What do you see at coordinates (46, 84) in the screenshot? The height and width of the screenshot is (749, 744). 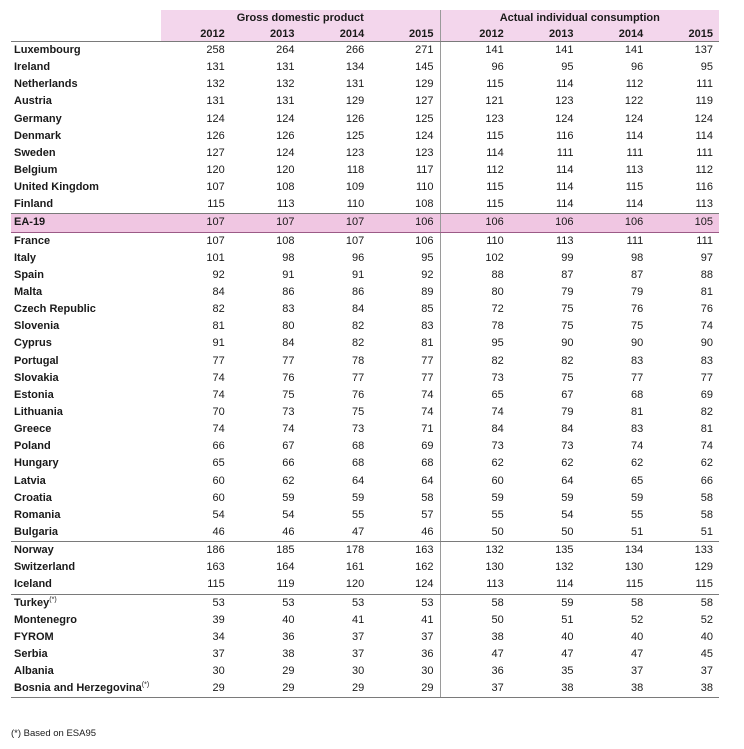 I see `country-name: Netherlands` at bounding box center [46, 84].